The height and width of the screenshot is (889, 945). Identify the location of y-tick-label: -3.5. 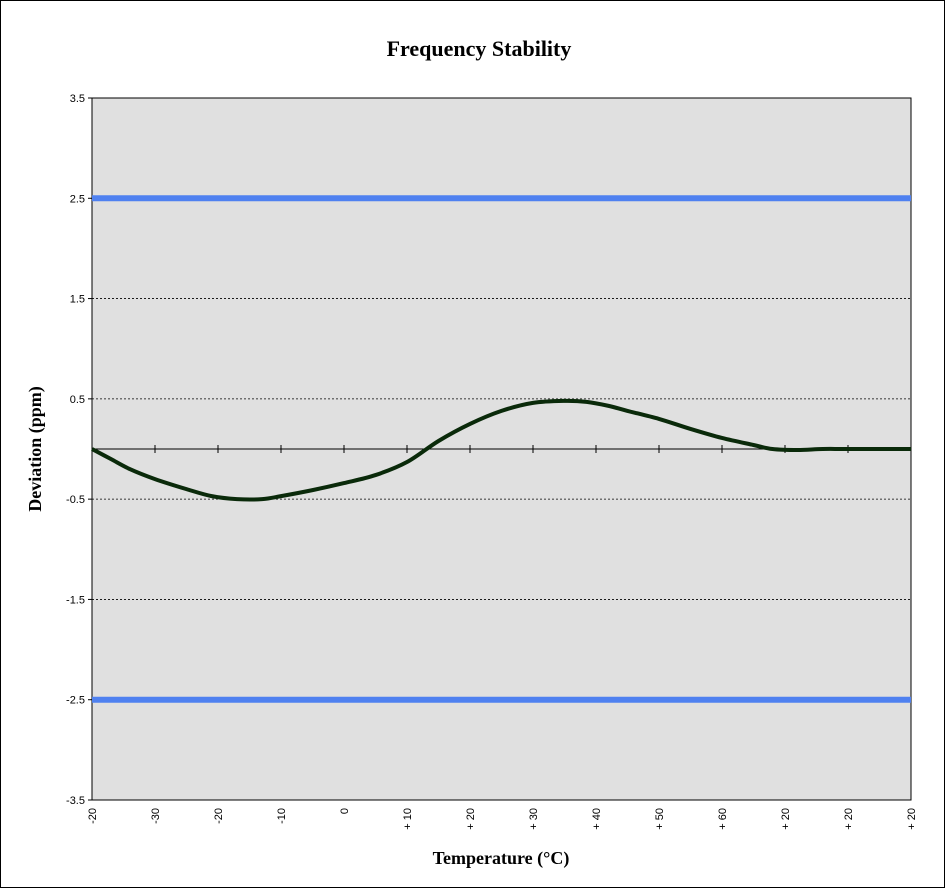
(75, 801).